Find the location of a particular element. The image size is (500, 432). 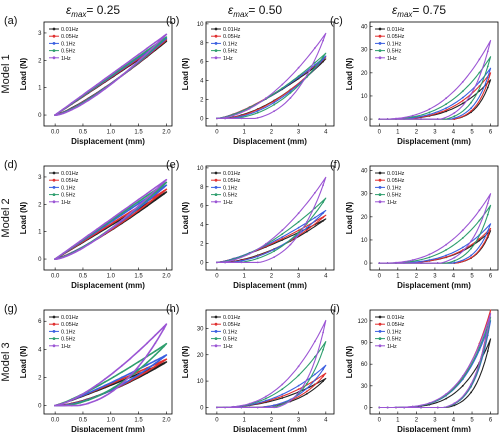

panel-label: (i) is located at coordinates (335, 309).